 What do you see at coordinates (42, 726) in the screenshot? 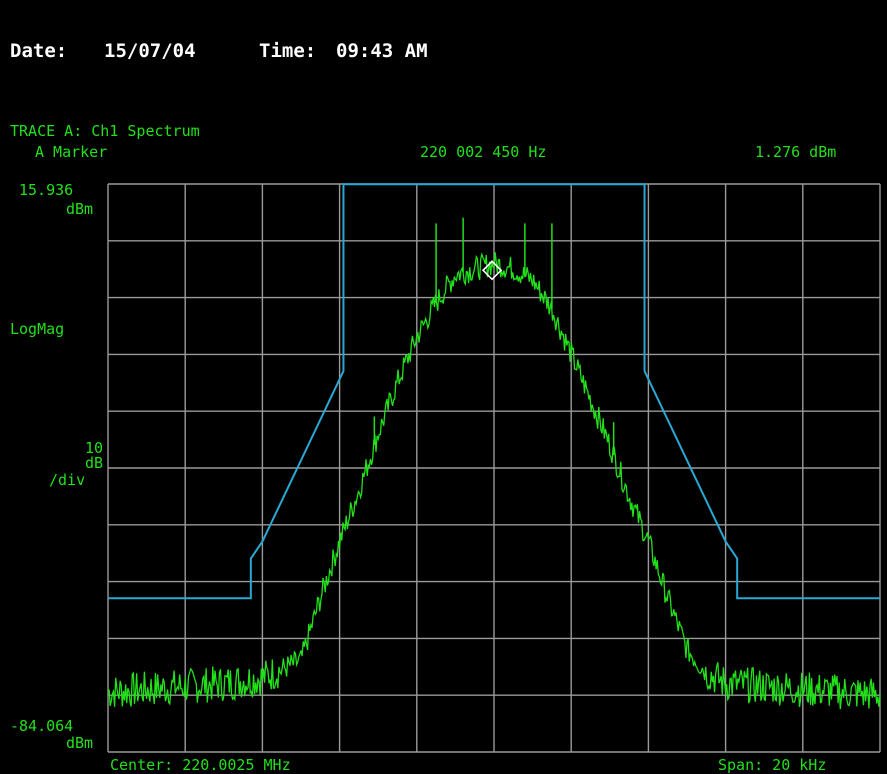
I see `y-bottom-value: -84.064` at bounding box center [42, 726].